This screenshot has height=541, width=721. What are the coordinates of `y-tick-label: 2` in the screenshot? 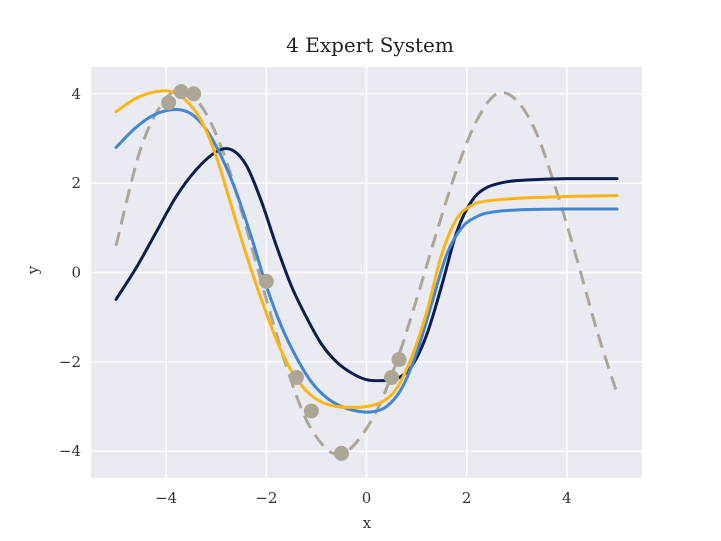 It's located at (76, 183).